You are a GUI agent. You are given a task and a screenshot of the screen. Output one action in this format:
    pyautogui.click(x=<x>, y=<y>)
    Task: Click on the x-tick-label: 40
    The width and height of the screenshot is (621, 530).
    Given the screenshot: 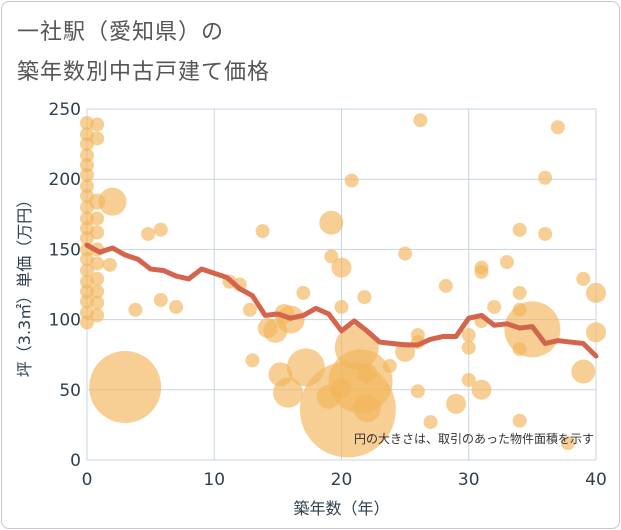 What is the action you would take?
    pyautogui.click(x=596, y=480)
    